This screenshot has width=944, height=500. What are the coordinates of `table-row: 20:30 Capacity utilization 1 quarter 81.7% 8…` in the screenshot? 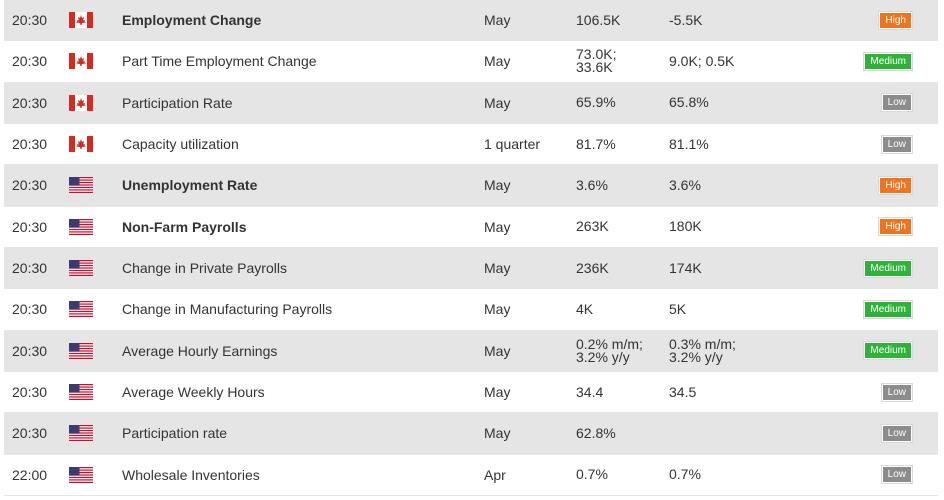 It's located at (471, 144).